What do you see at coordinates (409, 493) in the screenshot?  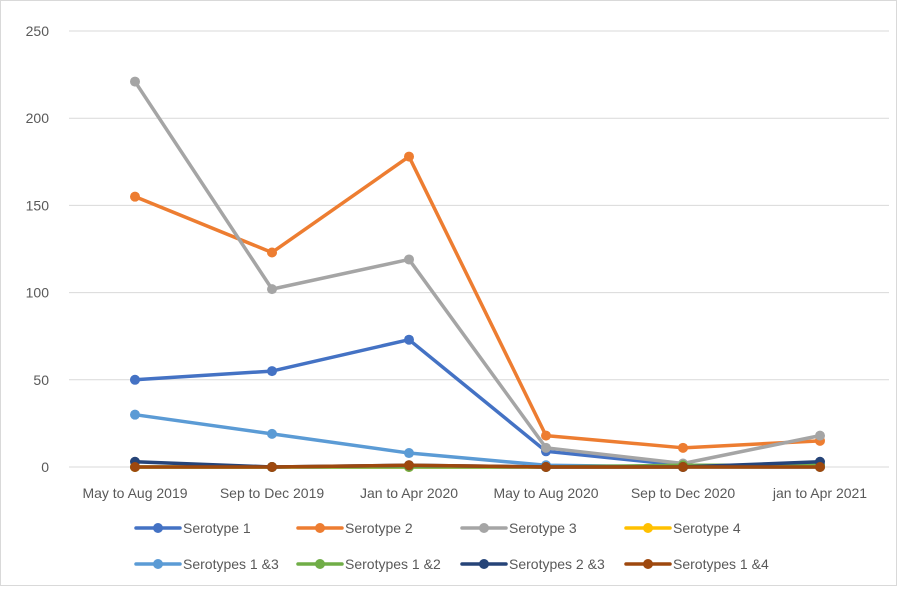 I see `x-tick-label: Jan to Apr 2020` at bounding box center [409, 493].